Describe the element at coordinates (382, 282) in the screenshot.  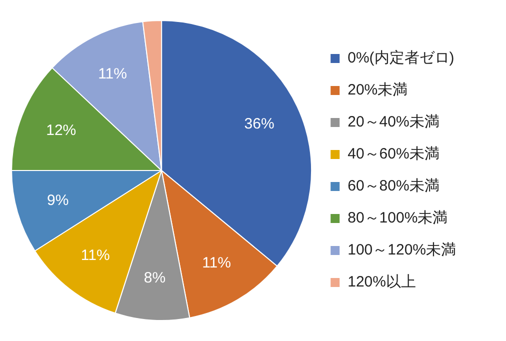
I see `legend-label: 120%以上` at that location.